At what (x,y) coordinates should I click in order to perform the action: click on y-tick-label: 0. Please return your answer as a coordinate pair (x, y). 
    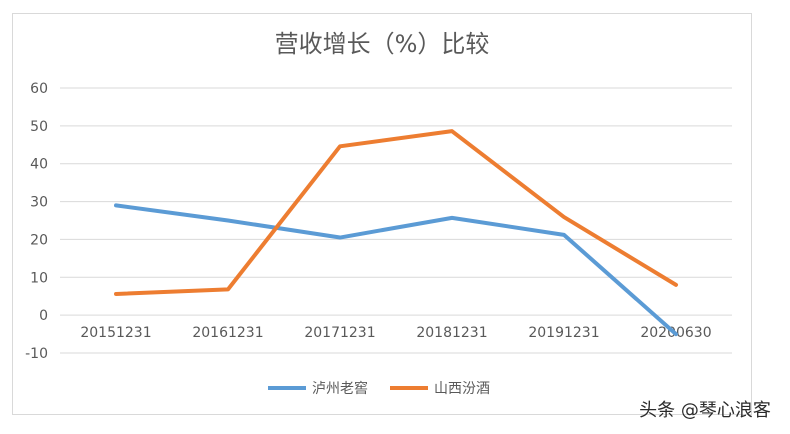
    Looking at the image, I should click on (43, 316).